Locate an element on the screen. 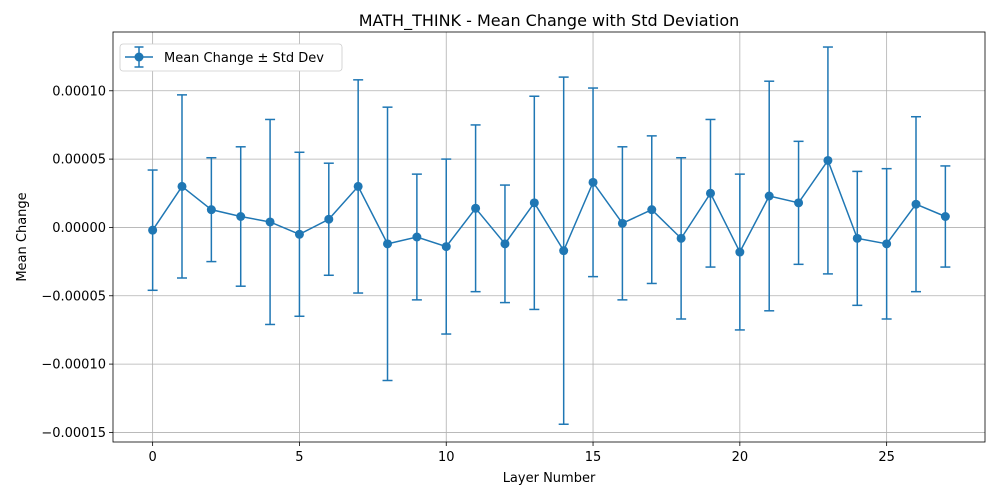 The height and width of the screenshot is (500, 1000). y-tick-label: 0.00010 is located at coordinates (79, 91).